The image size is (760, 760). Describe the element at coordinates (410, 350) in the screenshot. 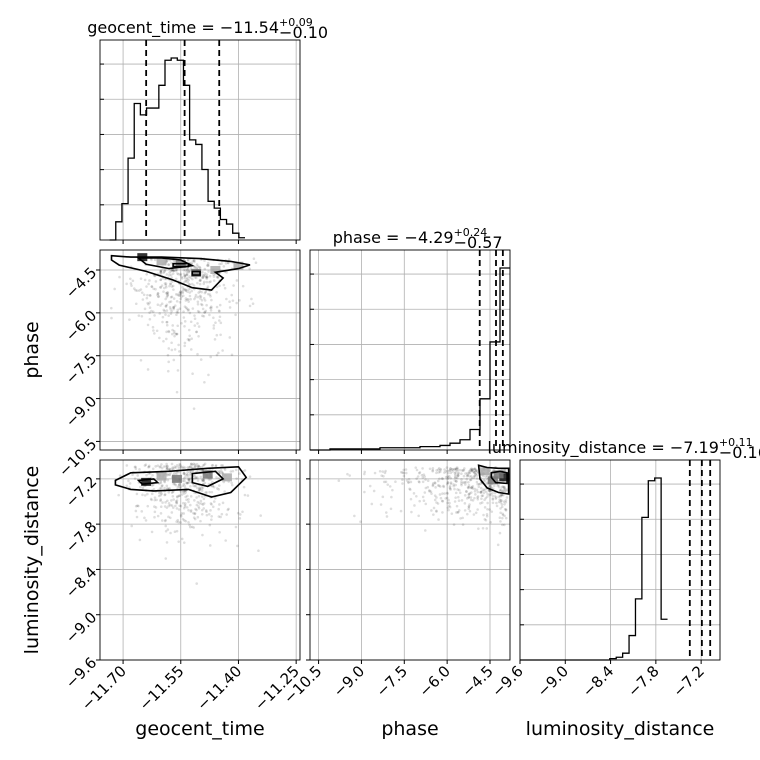

I see `hist-phase-frame` at that location.